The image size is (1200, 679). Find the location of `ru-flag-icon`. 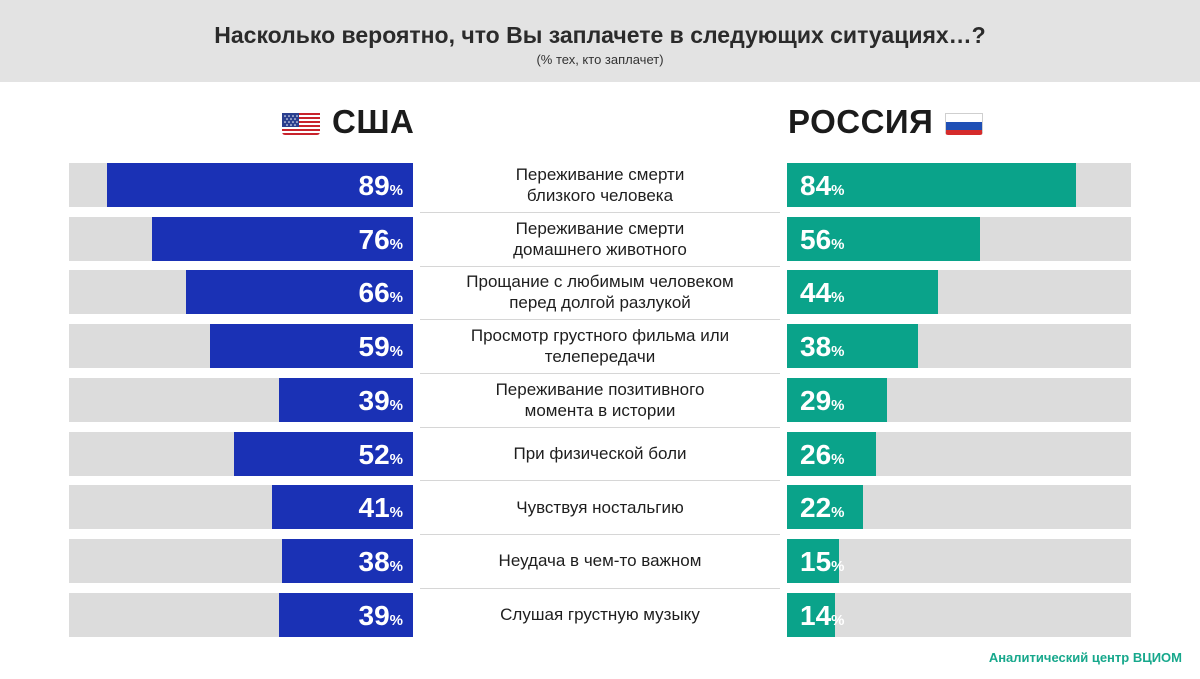

ru-flag-icon is located at coordinates (964, 122).